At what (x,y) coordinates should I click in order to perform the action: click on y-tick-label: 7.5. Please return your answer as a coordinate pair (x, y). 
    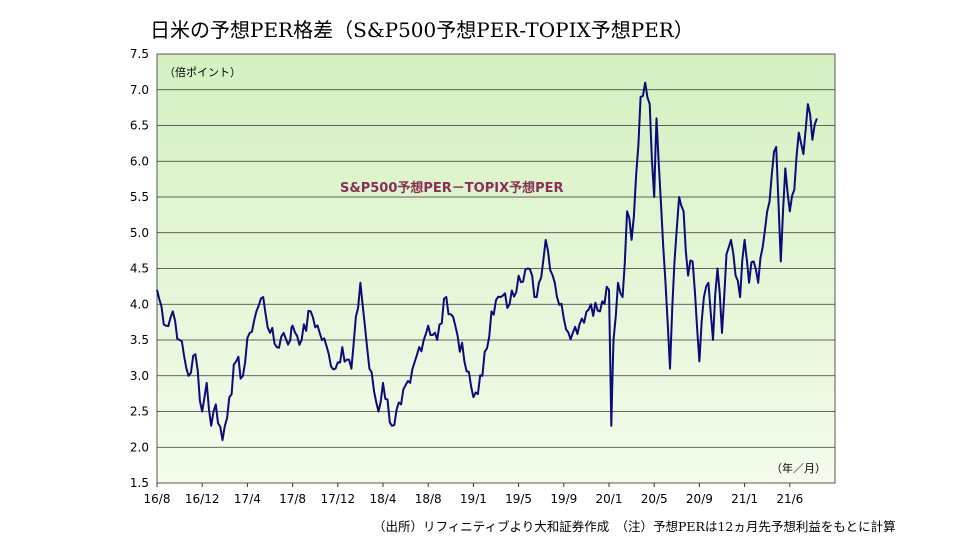
    Looking at the image, I should click on (139, 54).